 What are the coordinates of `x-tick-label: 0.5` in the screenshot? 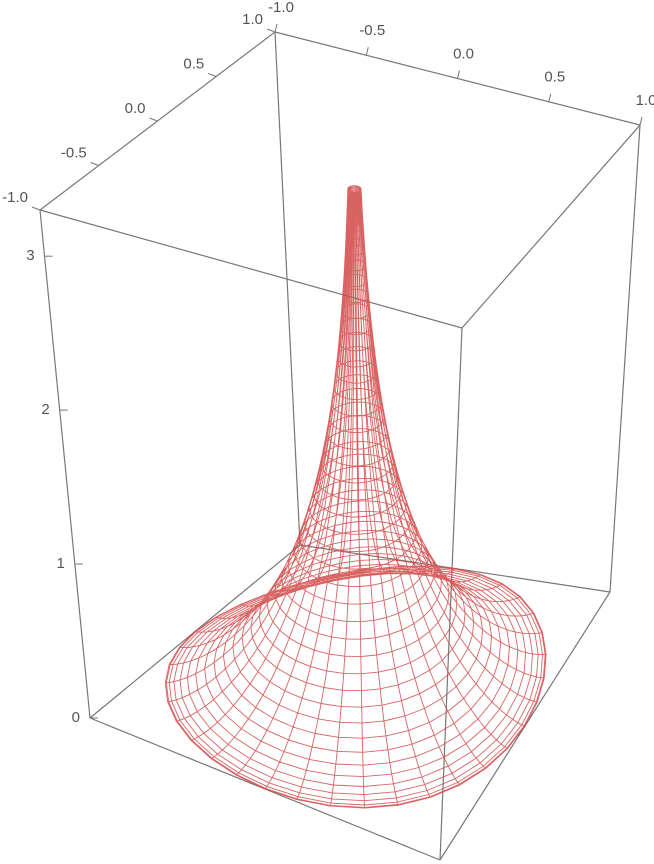 It's located at (193, 63).